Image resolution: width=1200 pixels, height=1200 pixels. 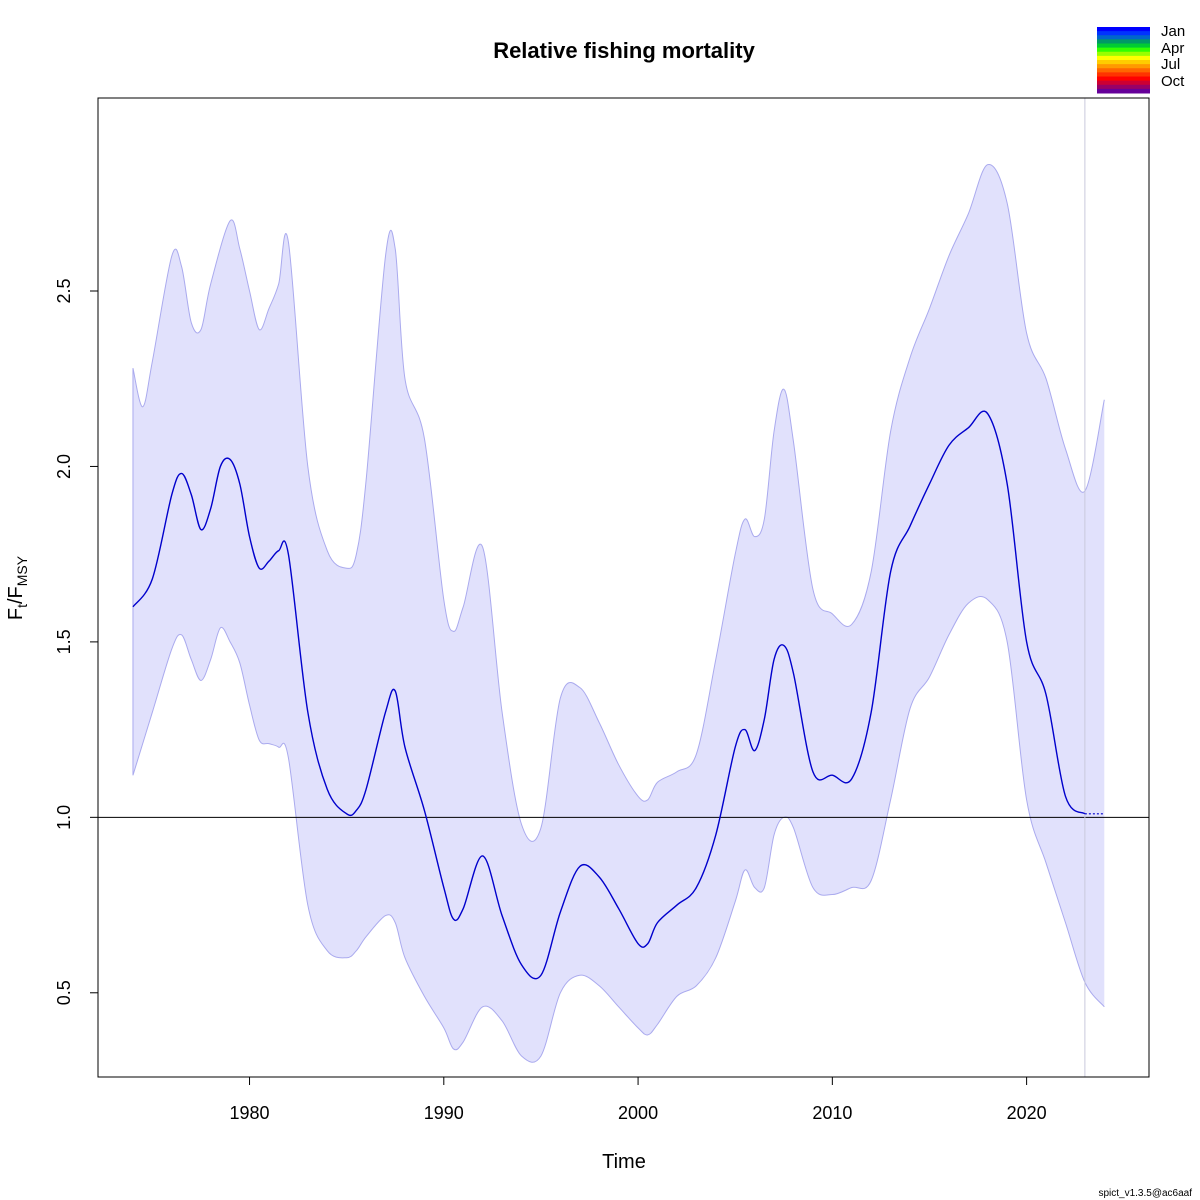 I want to click on x-axis: 1980 1990 2000 2010 2020, so click(x=638, y=1099).